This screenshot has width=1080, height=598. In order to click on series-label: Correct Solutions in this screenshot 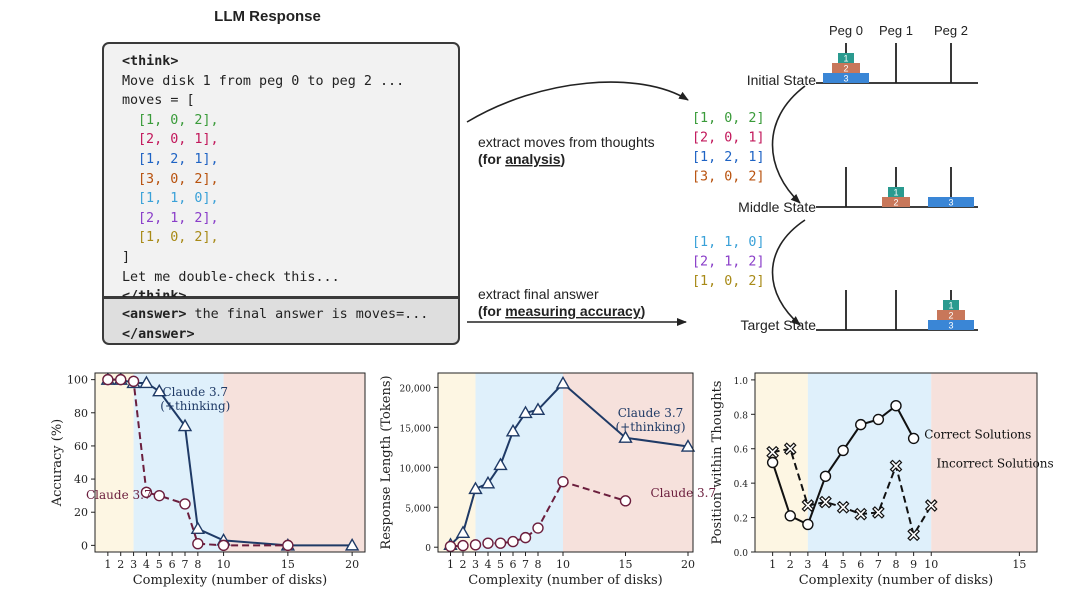, I will do `click(977, 434)`.